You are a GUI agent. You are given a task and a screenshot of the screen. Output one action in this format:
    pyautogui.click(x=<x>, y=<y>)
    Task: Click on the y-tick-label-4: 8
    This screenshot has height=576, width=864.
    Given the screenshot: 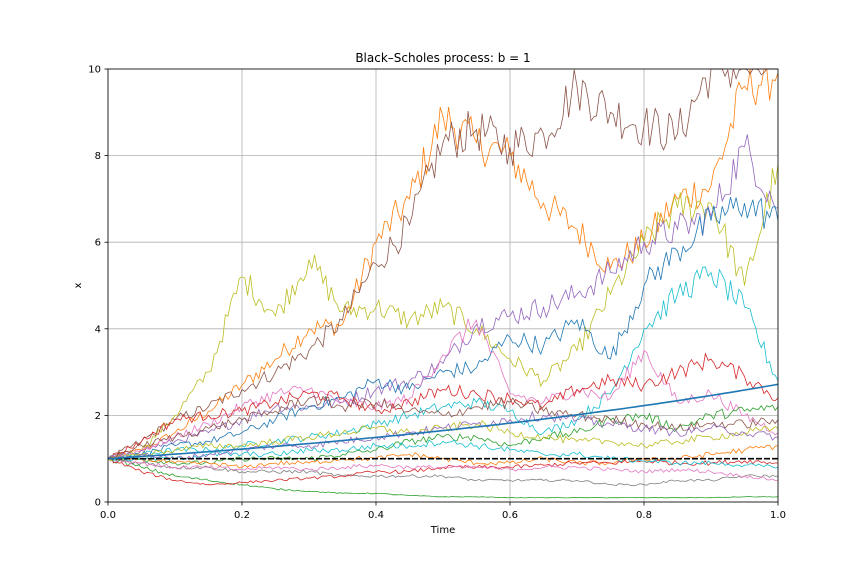 What is the action you would take?
    pyautogui.click(x=98, y=156)
    